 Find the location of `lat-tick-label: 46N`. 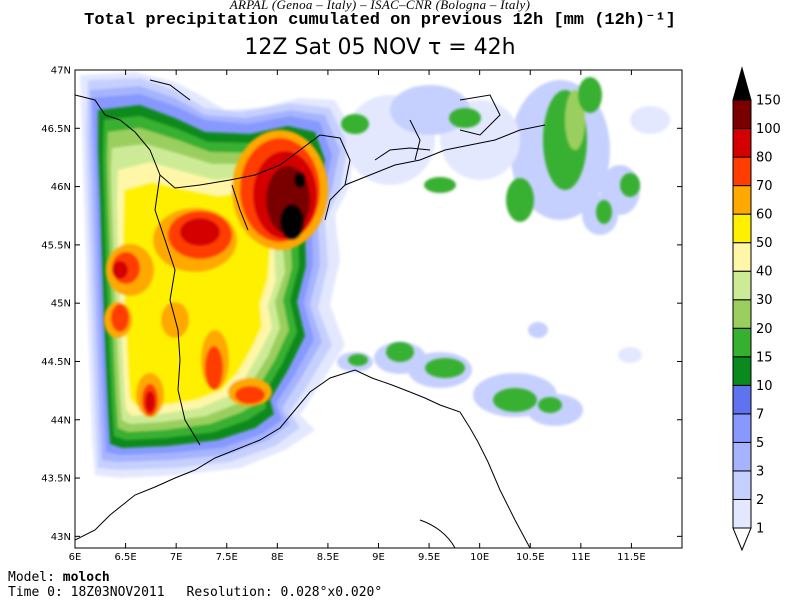

lat-tick-label: 46N is located at coordinates (61, 187).